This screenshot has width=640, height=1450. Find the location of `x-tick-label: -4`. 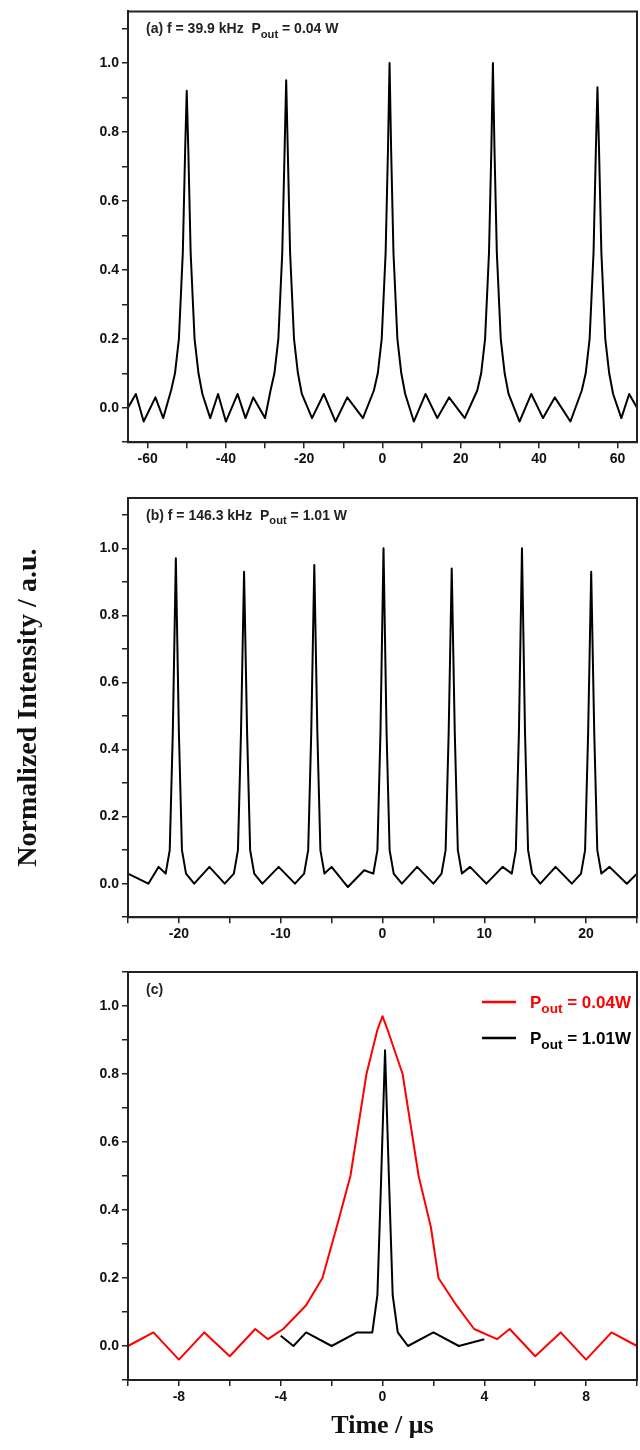

x-tick-label: -4 is located at coordinates (281, 1396).